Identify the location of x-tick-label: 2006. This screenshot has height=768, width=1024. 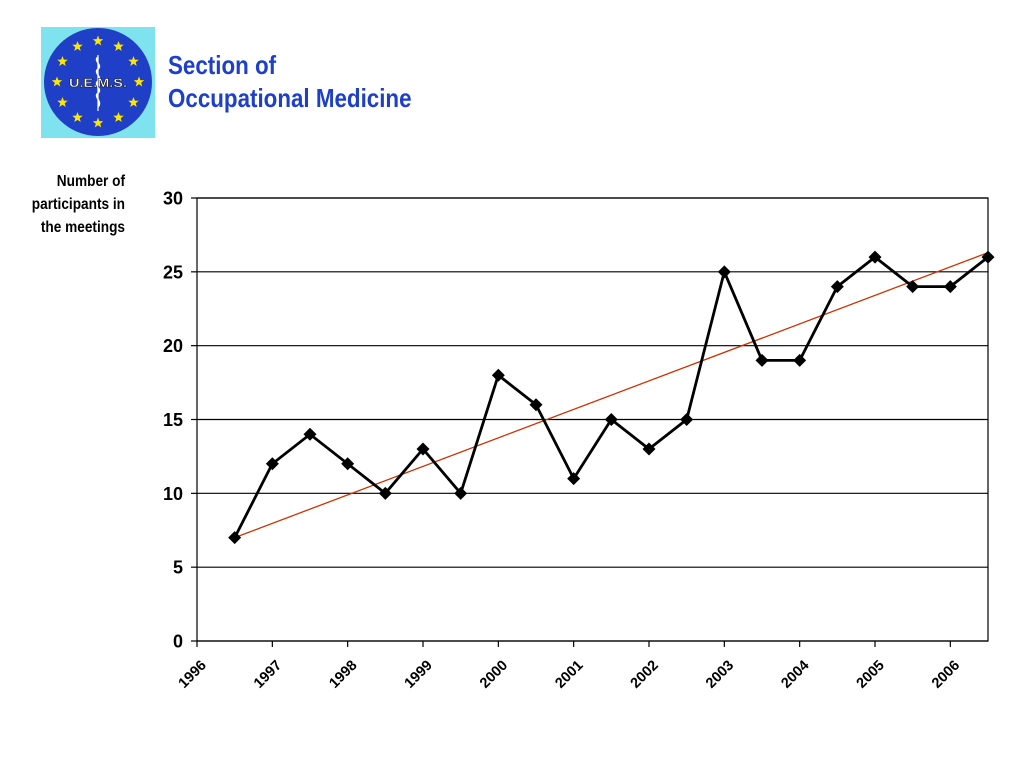
(946, 675).